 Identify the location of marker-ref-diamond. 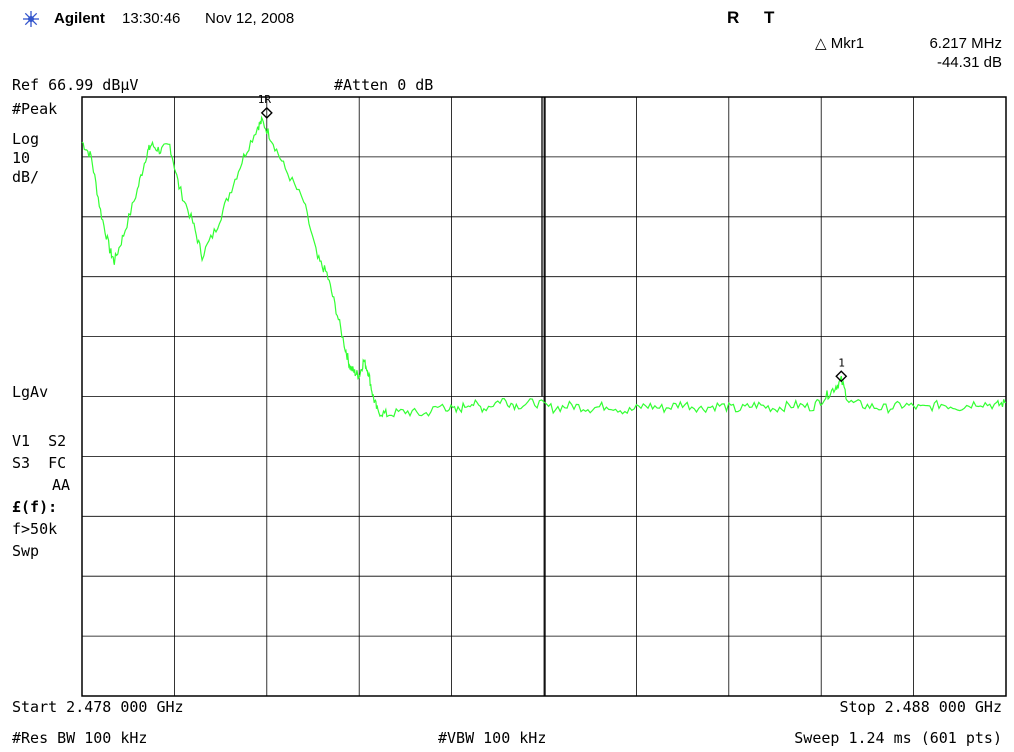
(266, 112).